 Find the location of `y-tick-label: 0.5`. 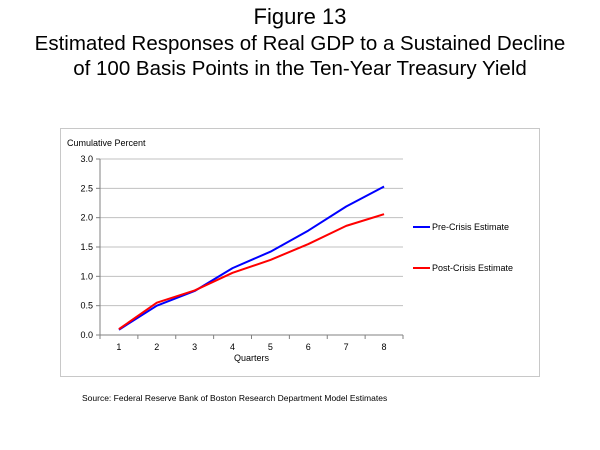

y-tick-label: 0.5 is located at coordinates (86, 306).